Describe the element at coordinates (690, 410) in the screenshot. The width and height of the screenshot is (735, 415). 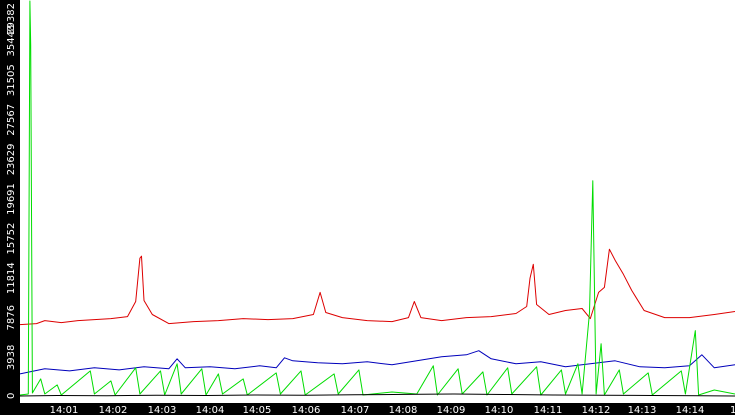
I see `x-tick-label: 14:14` at that location.